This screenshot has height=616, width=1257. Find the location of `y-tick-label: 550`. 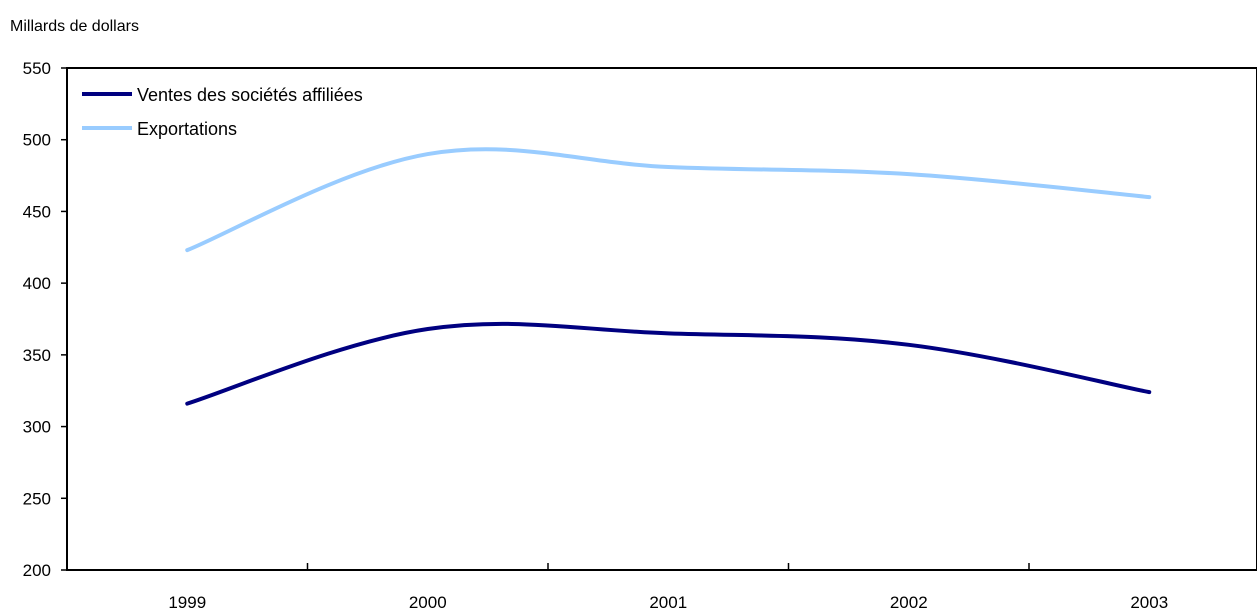

y-tick-label: 550 is located at coordinates (37, 68).